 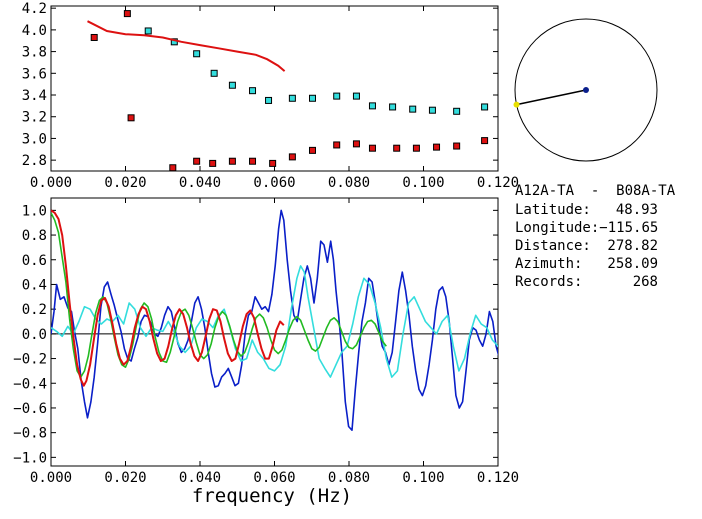 What do you see at coordinates (553, 246) in the screenshot?
I see `station-info-label: Distance:` at bounding box center [553, 246].